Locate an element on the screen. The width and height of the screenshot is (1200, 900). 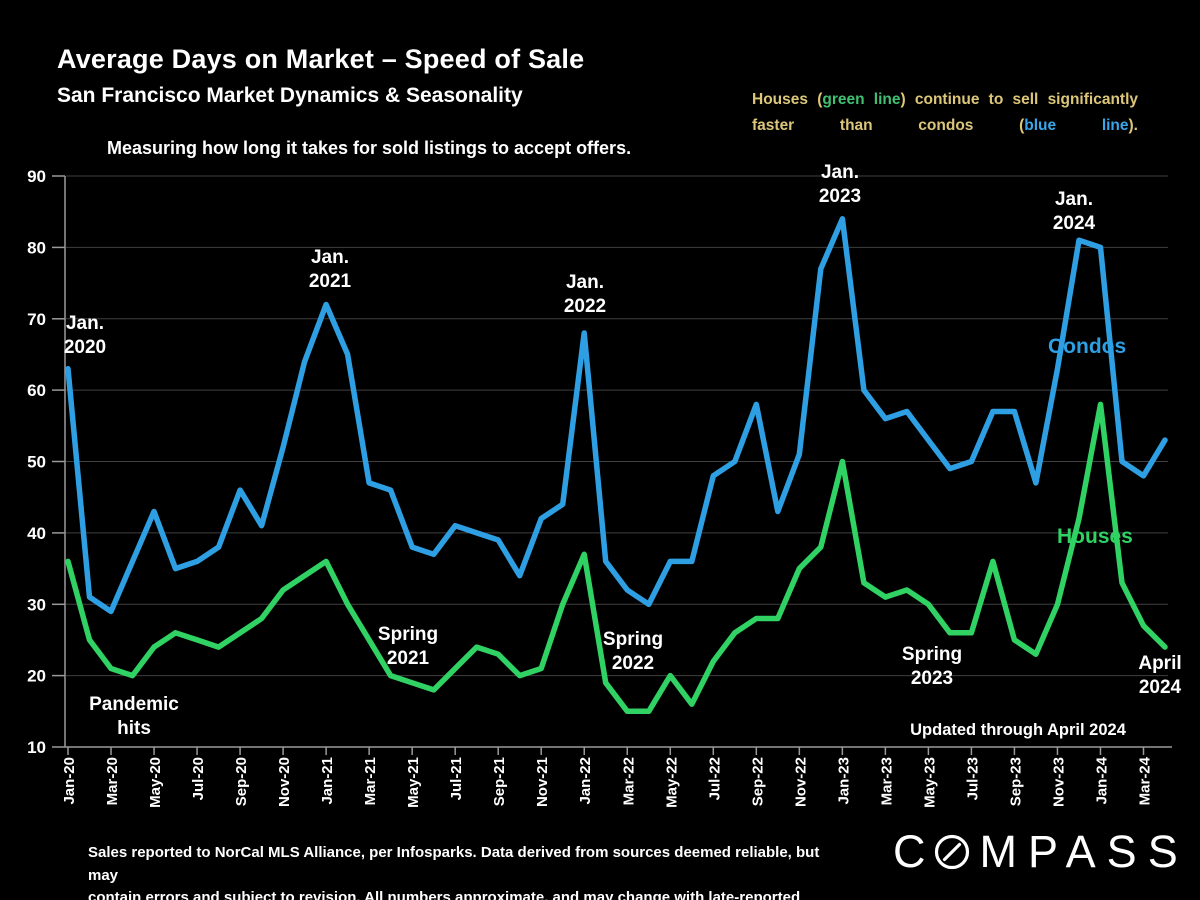
compass-logo: C MPASS is located at coordinates (1041, 852).